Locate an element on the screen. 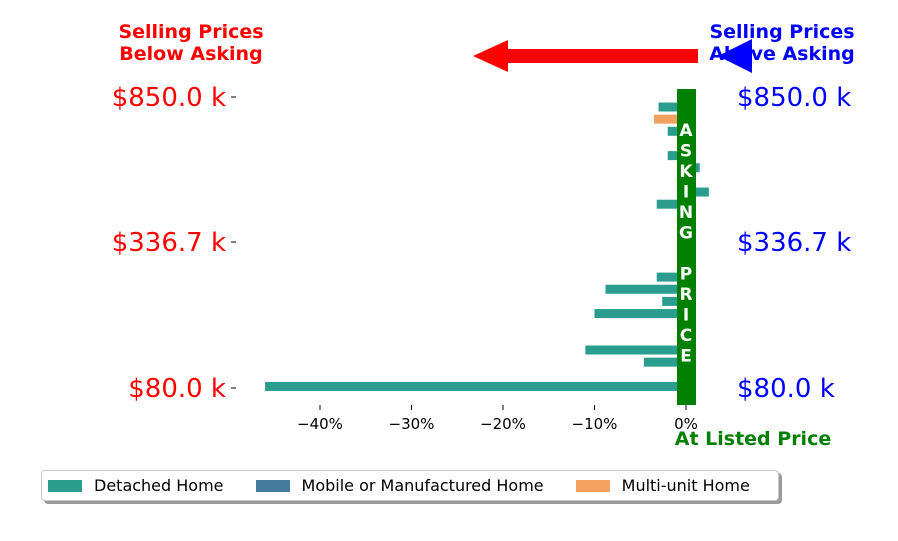 The image size is (898, 541). below-asking-title-line2: Below Asking is located at coordinates (190, 54).